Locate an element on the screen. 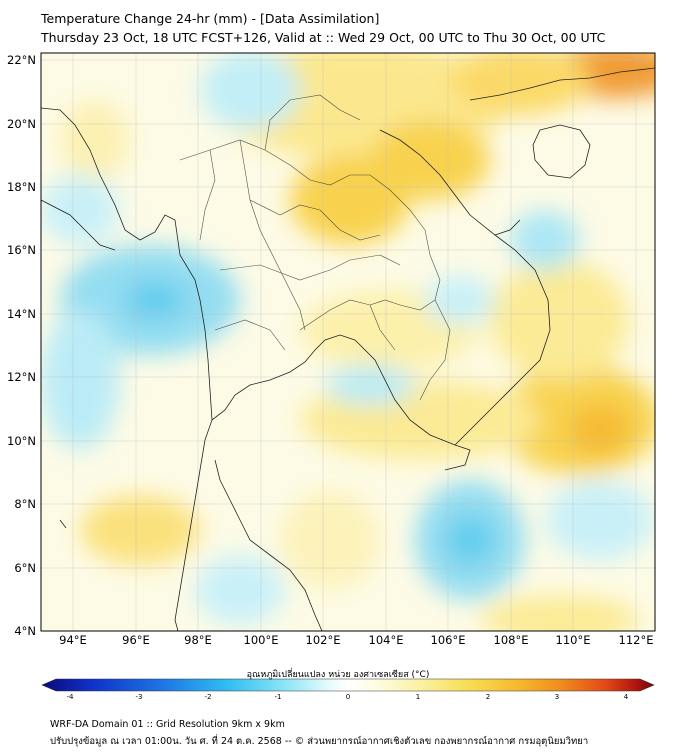 This screenshot has height=756, width=676. colorbar-tick: -1 is located at coordinates (278, 697).